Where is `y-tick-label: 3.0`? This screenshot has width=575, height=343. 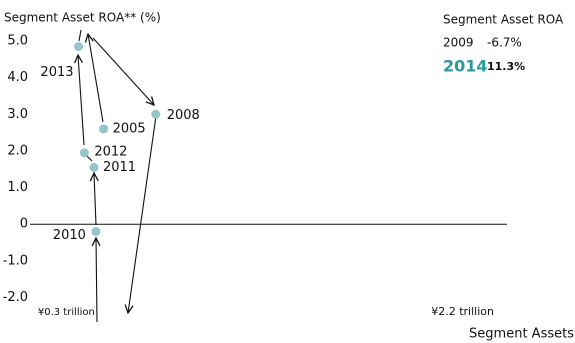
y-tick-label: 3.0 is located at coordinates (17, 114).